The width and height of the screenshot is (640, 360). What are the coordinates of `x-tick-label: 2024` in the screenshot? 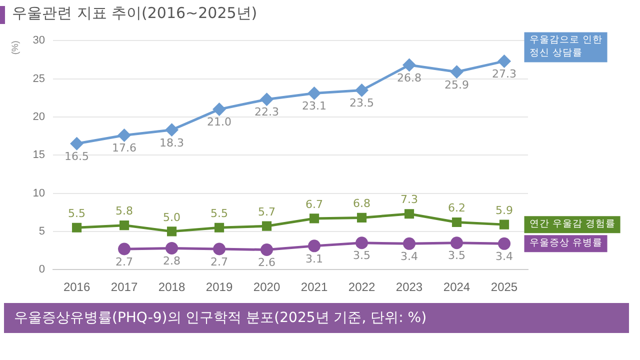 It's located at (456, 287).